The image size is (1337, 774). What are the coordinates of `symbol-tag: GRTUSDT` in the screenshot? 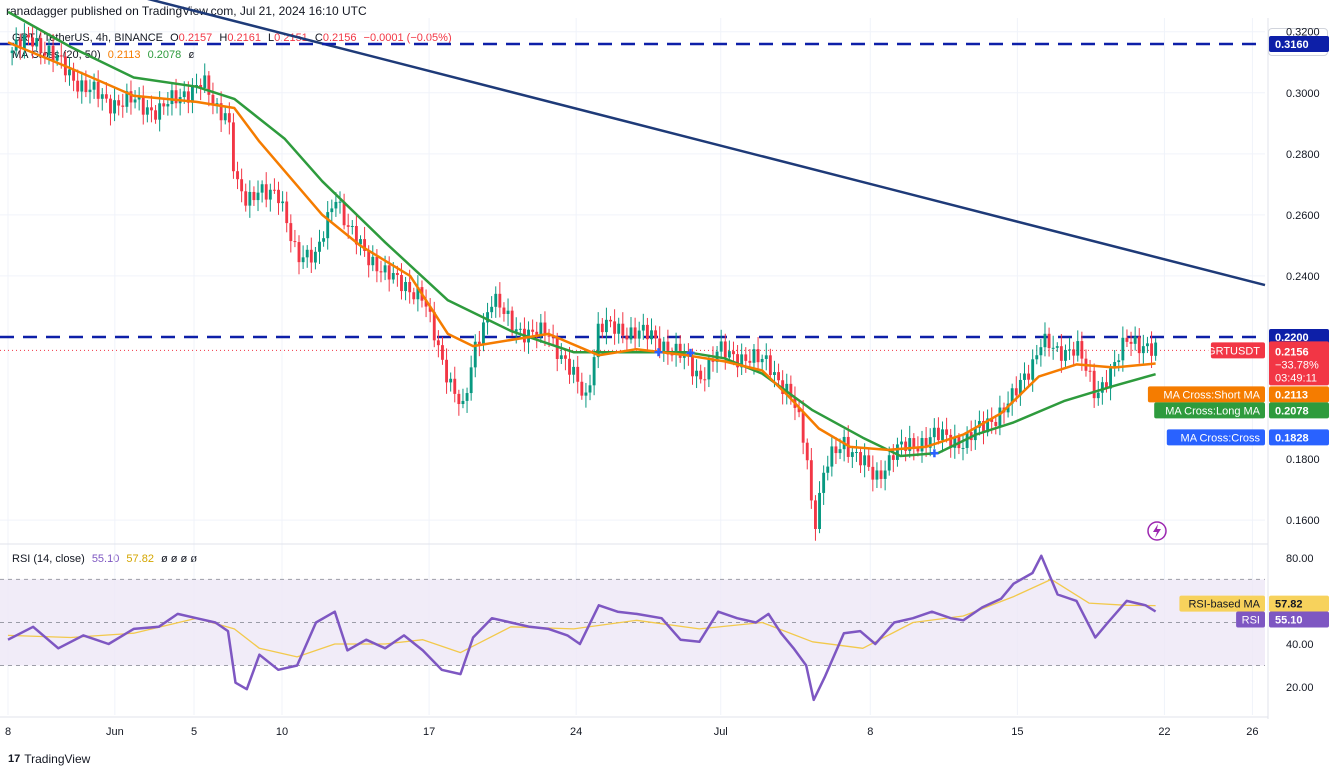 It's located at (1236, 350).